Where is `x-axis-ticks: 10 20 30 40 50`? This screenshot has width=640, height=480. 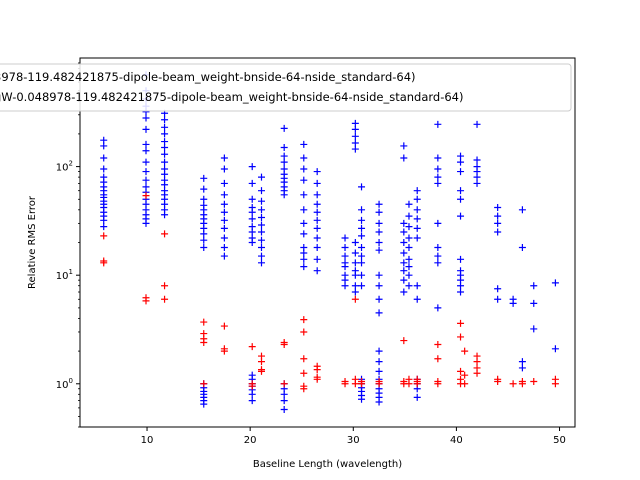 x-axis-ticks: 10 20 30 40 50 is located at coordinates (353, 436).